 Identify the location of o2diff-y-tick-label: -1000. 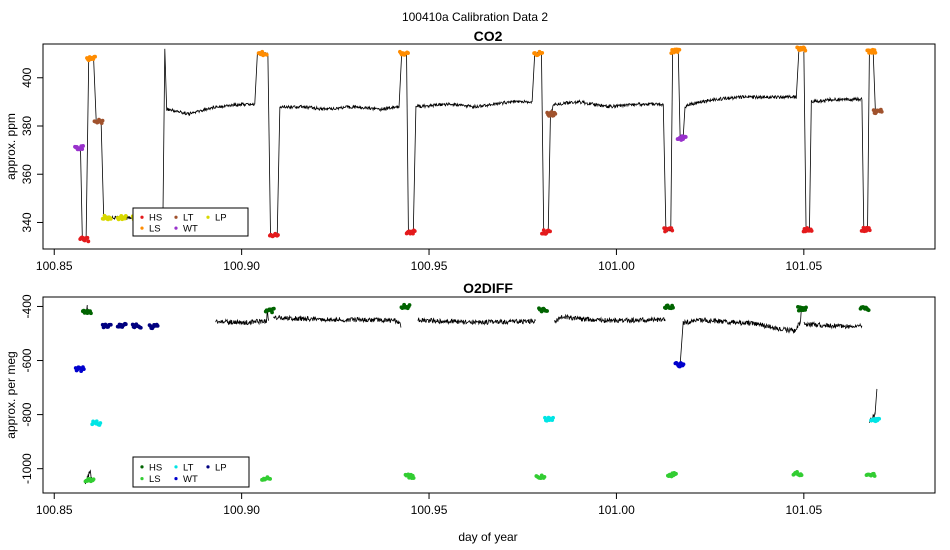
(27, 468).